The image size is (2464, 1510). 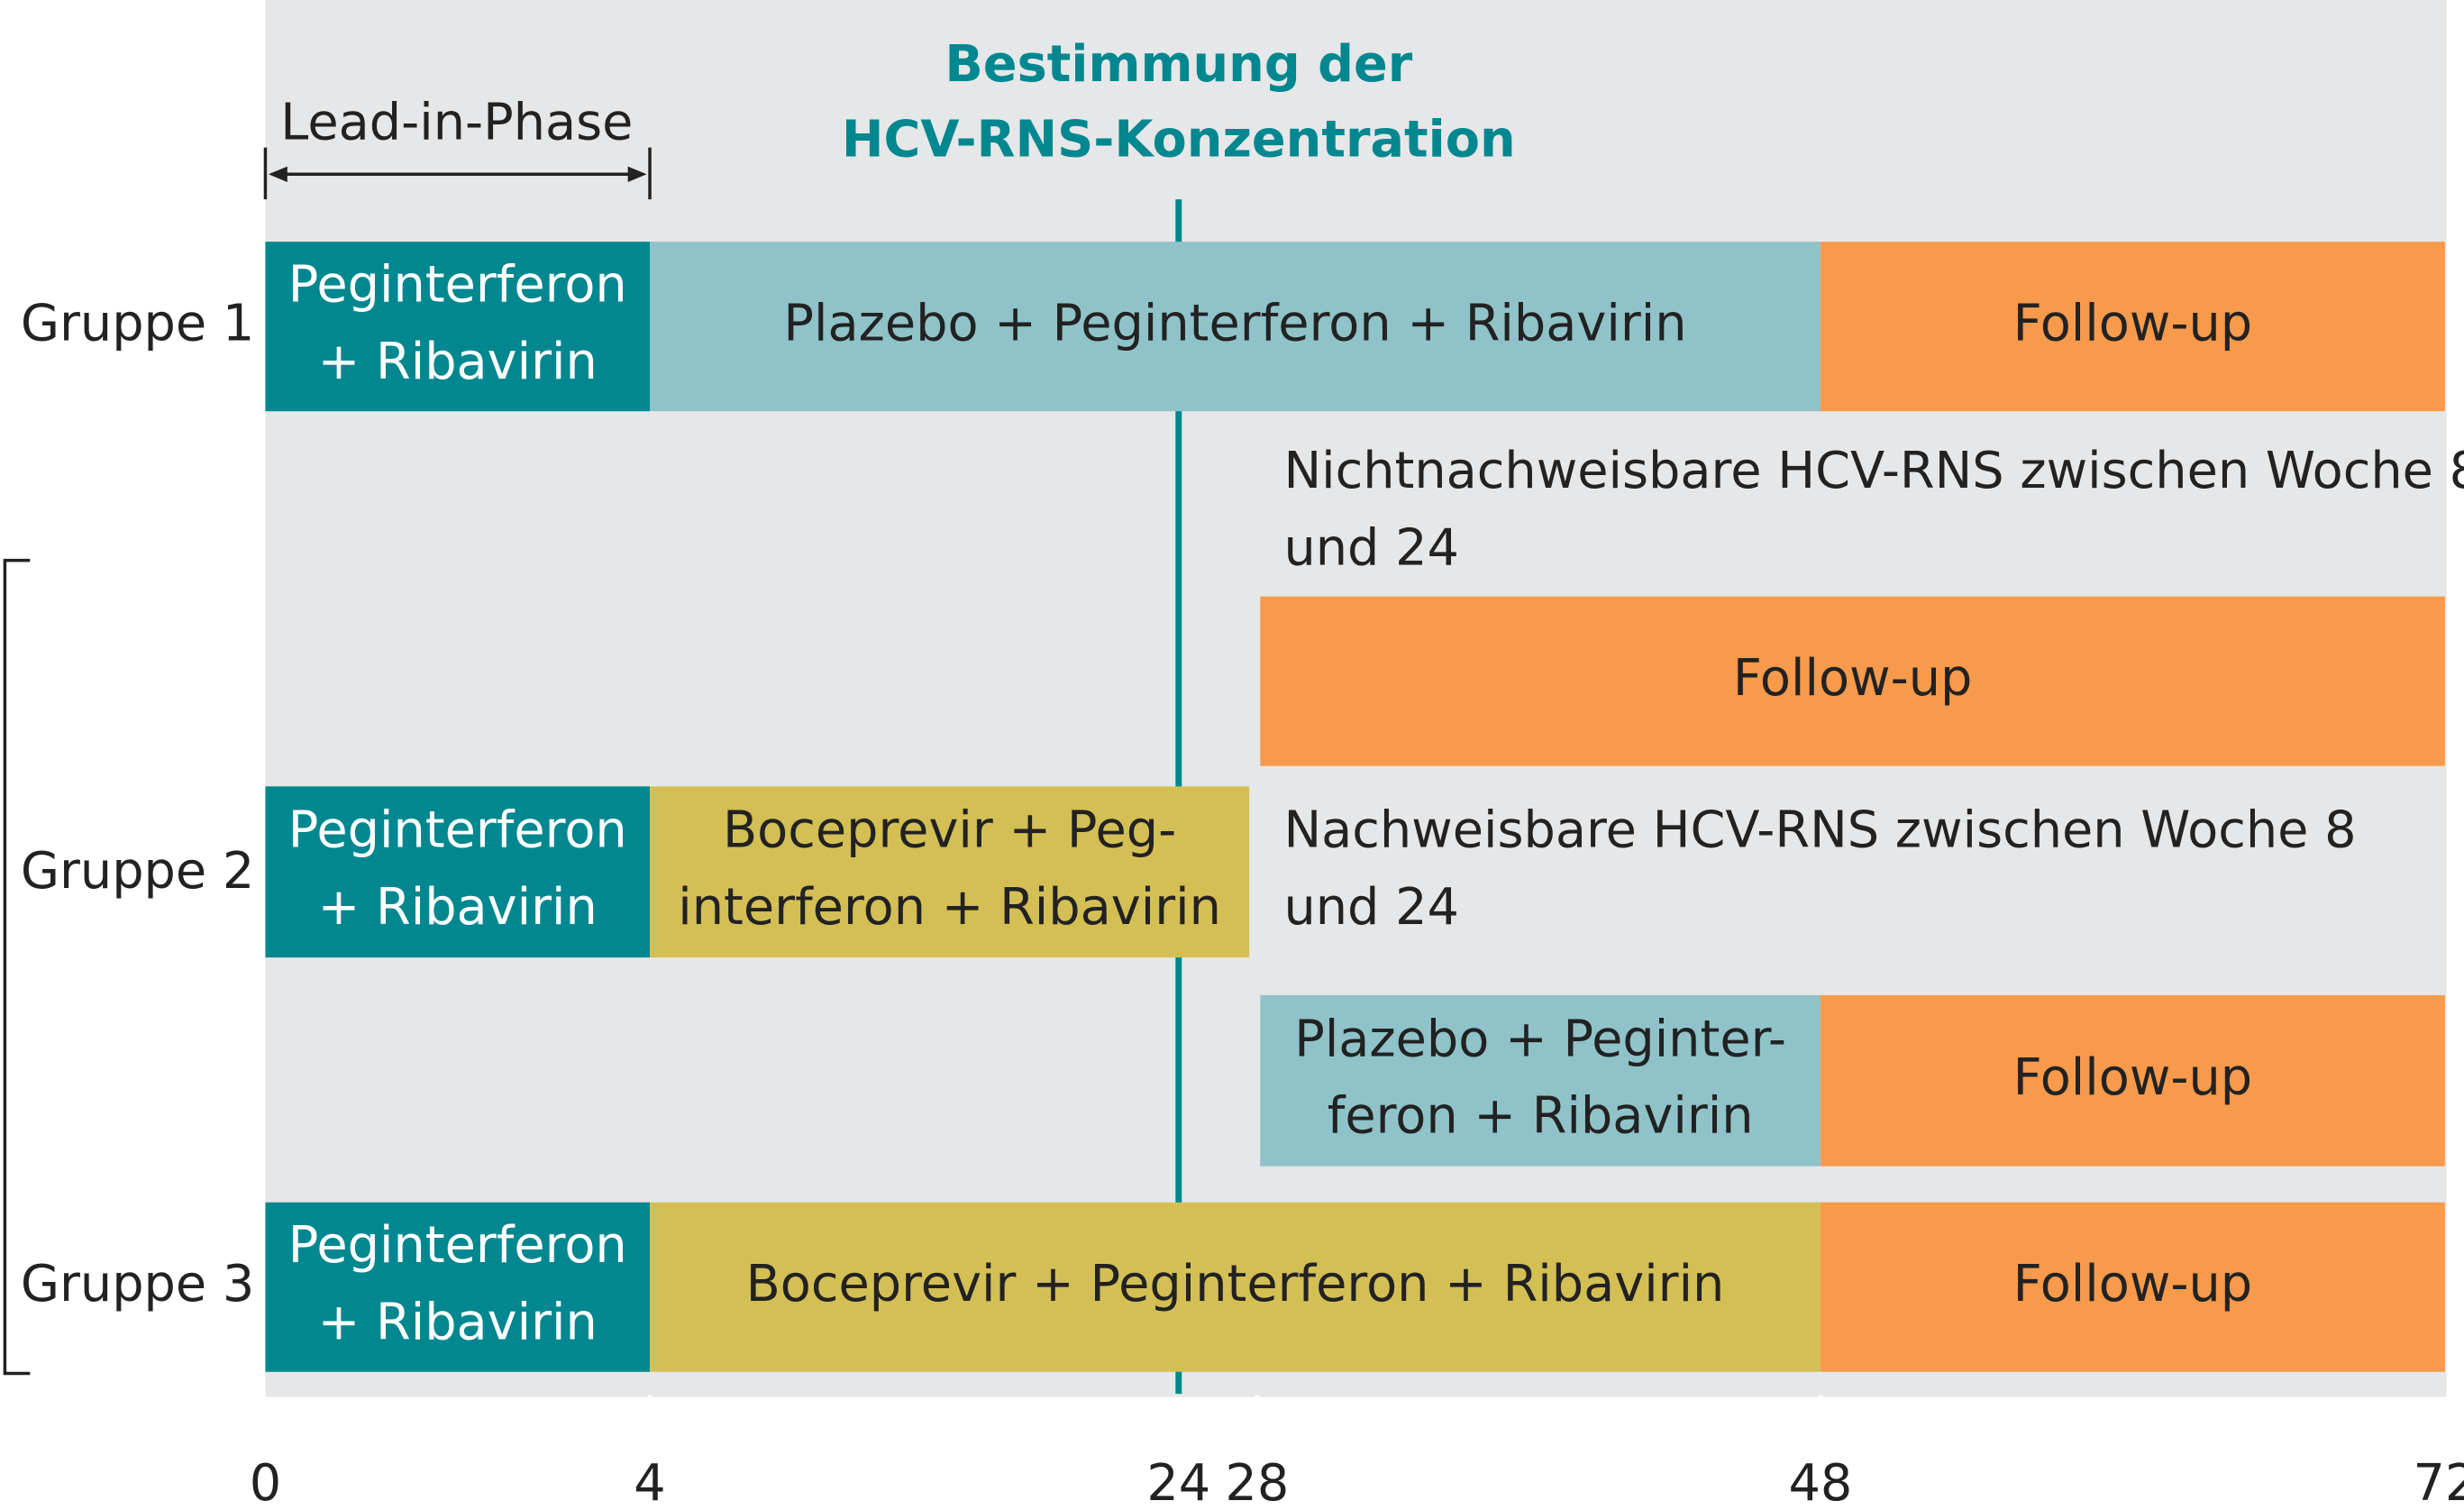 What do you see at coordinates (1234, 323) in the screenshot?
I see `bar-label: Plazebo + Peginterferon + Ribavirin` at bounding box center [1234, 323].